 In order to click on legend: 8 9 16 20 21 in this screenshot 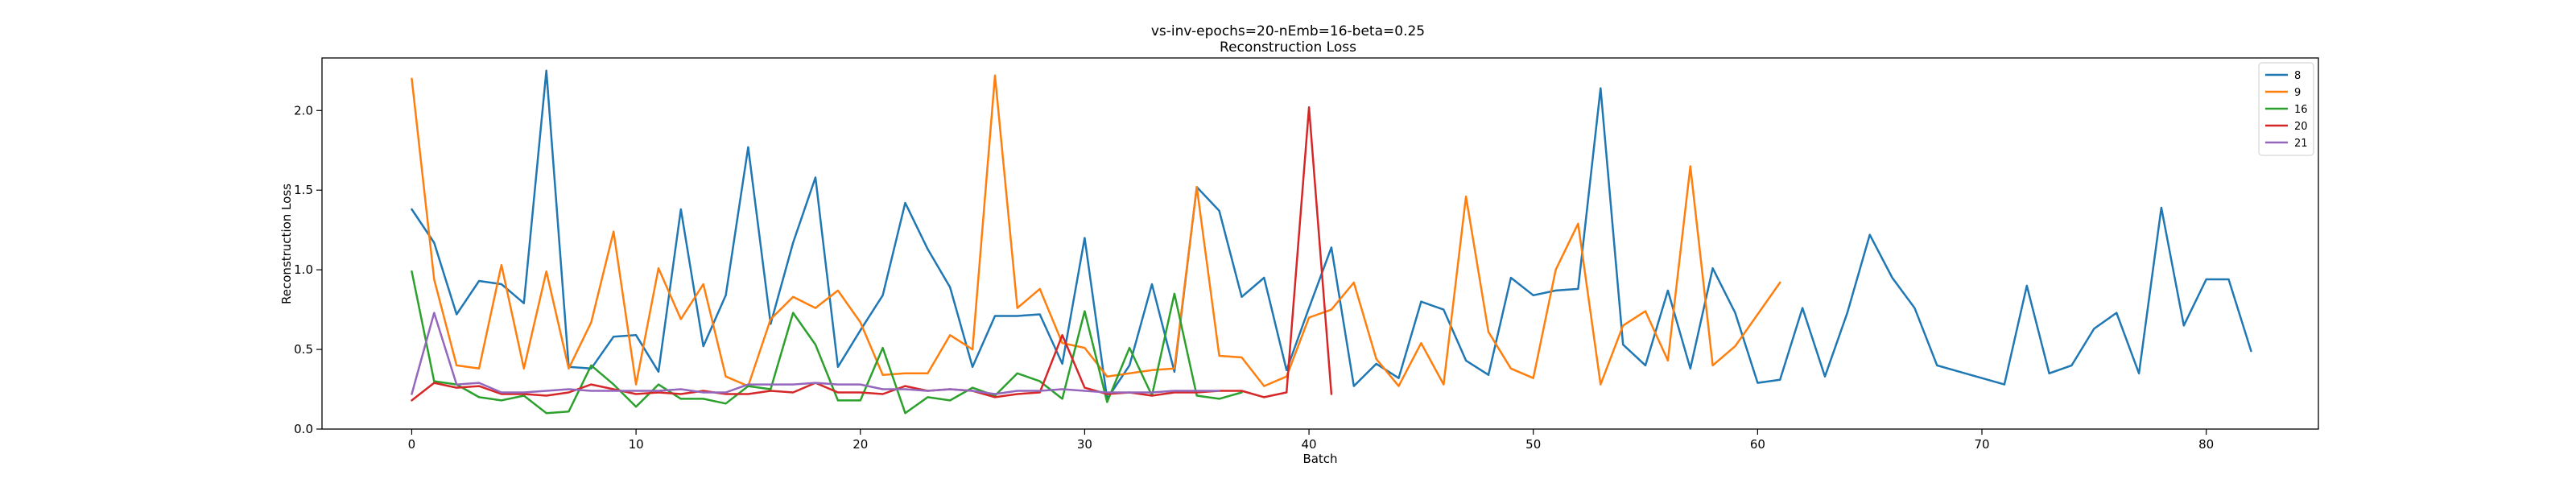, I will do `click(2286, 109)`.